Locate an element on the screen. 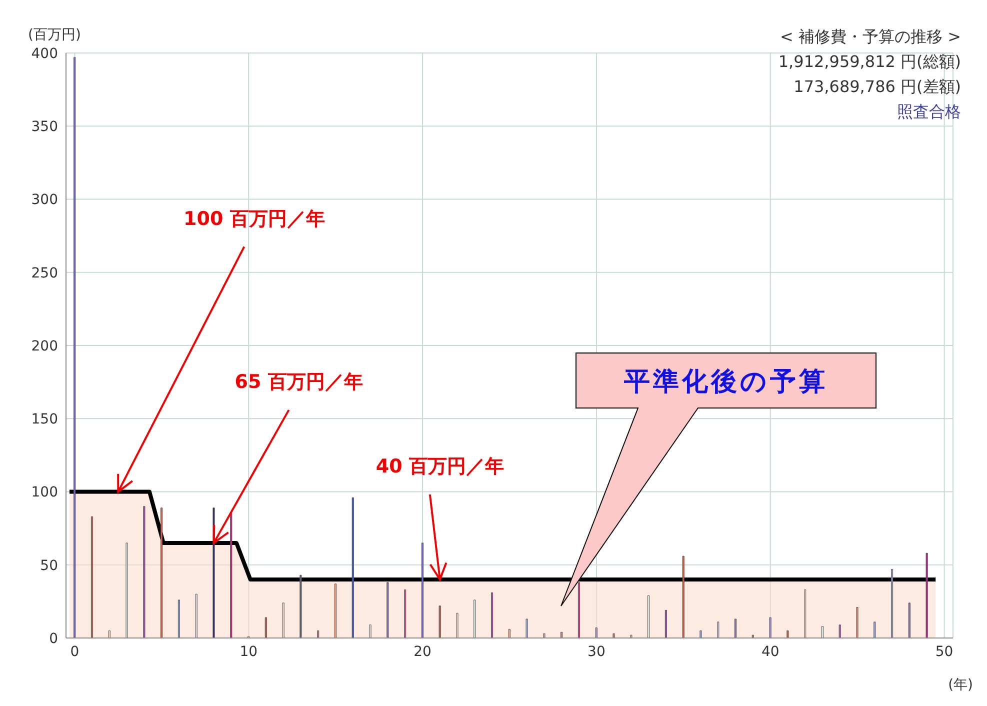 The image size is (987, 706). annotation: 平準化後の予算 is located at coordinates (725, 382).